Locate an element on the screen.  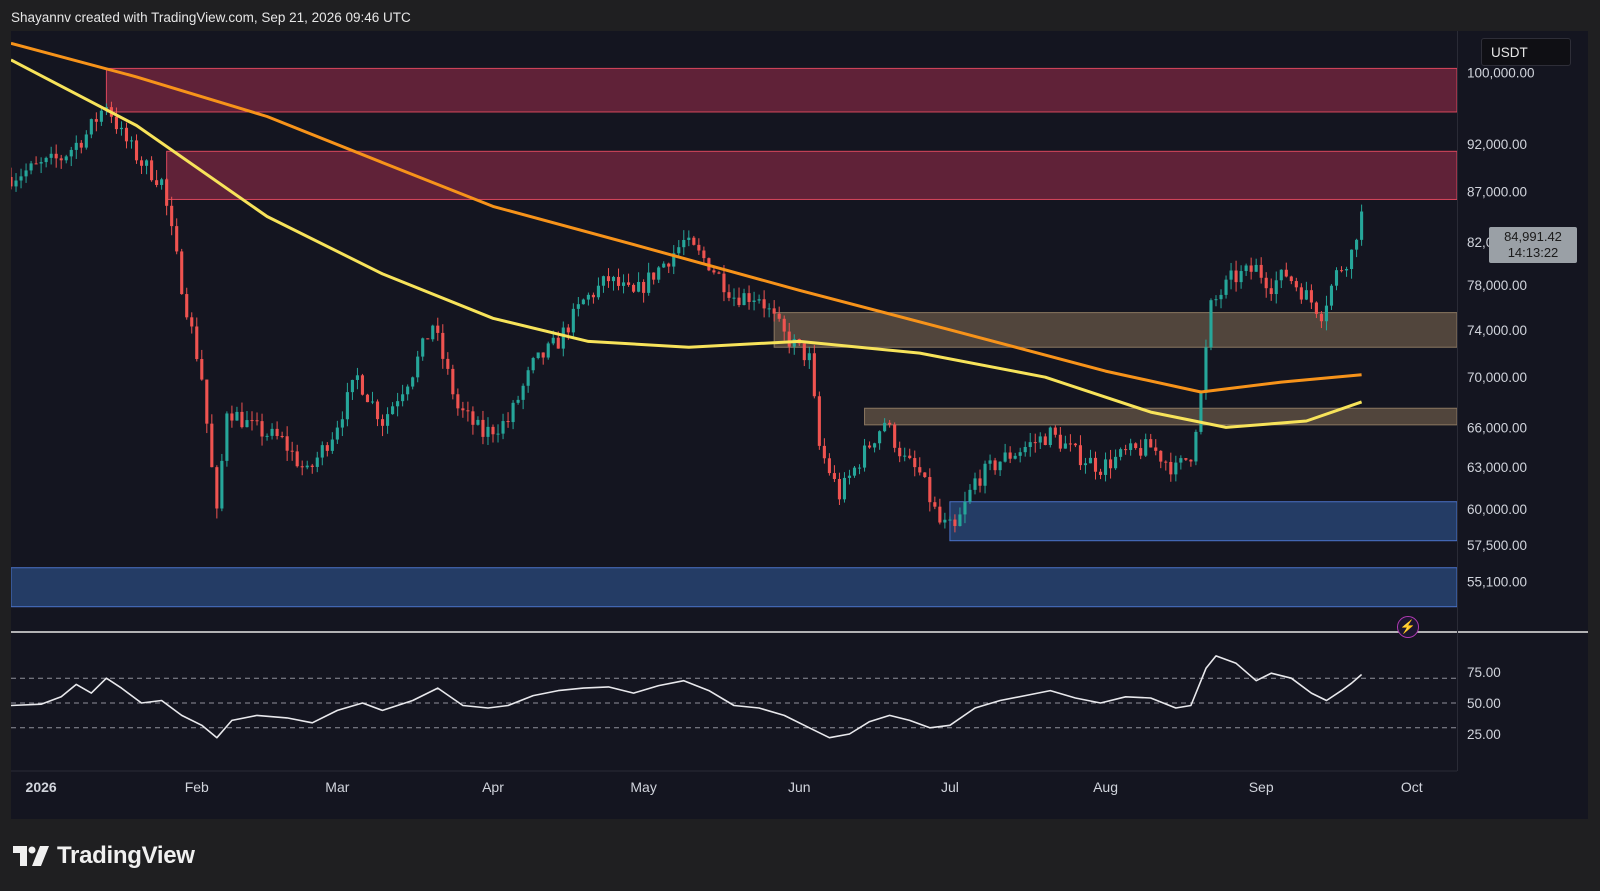
price-tick-label: 87,000.00 is located at coordinates (1497, 192).